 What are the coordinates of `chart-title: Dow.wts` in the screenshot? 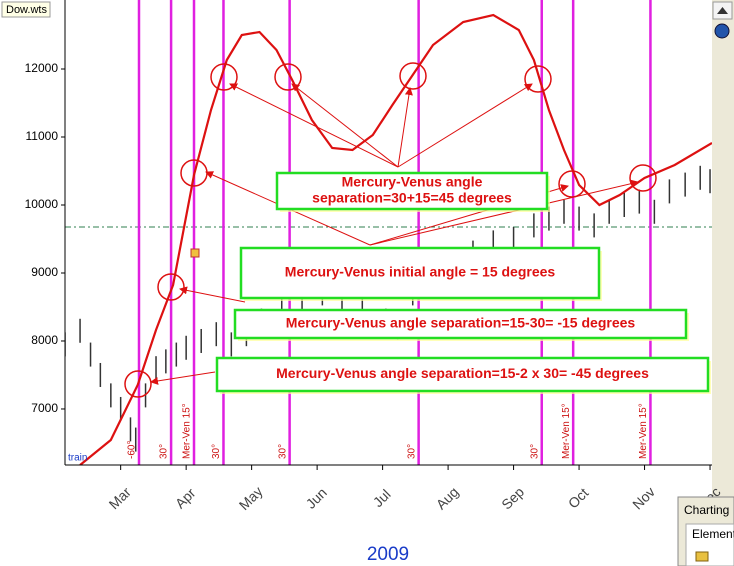 It's located at (26, 10).